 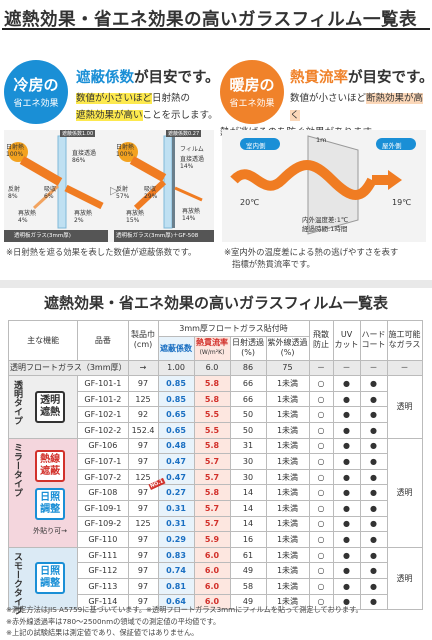 I want to click on heating-diagram, so click(x=324, y=186).